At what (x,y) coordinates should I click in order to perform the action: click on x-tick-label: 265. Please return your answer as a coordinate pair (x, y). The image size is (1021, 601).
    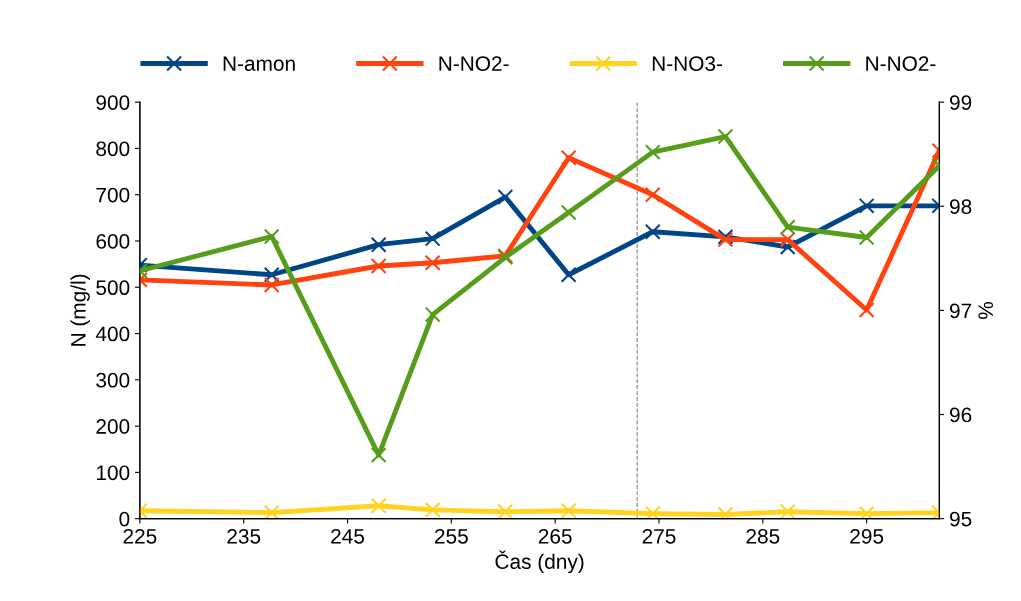
    Looking at the image, I should click on (555, 536).